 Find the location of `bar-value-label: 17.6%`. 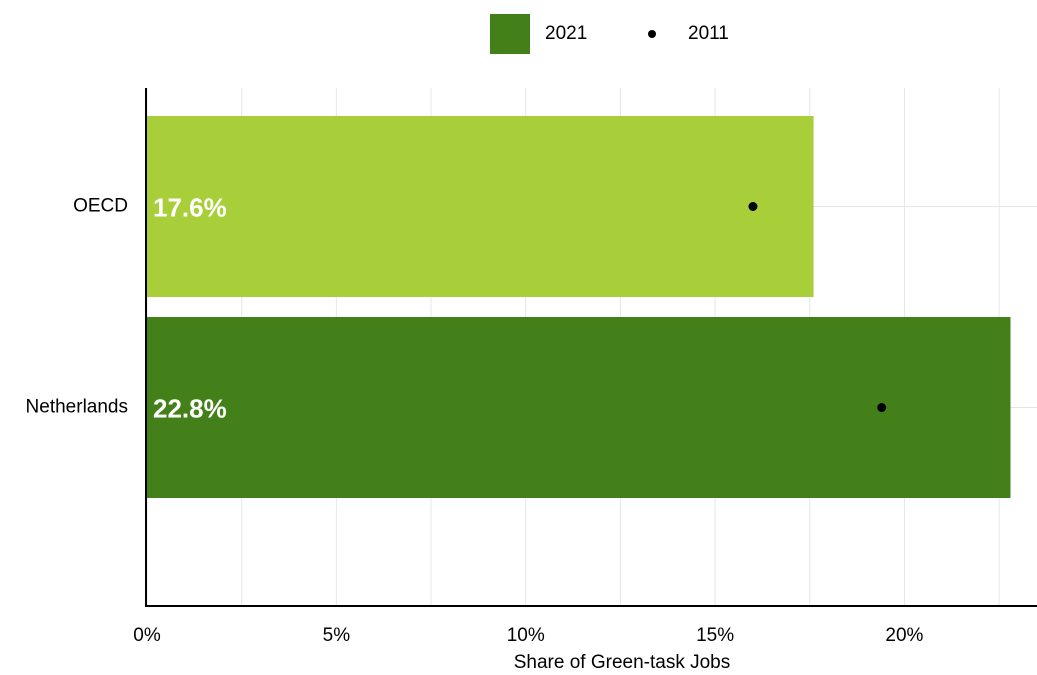

bar-value-label: 17.6% is located at coordinates (190, 207).